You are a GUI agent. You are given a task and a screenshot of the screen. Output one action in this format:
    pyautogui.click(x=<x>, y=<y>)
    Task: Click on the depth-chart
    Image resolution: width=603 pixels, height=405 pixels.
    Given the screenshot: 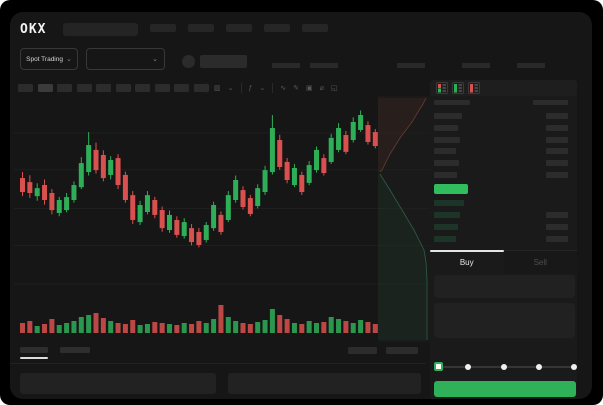 What is the action you would take?
    pyautogui.click(x=403, y=218)
    